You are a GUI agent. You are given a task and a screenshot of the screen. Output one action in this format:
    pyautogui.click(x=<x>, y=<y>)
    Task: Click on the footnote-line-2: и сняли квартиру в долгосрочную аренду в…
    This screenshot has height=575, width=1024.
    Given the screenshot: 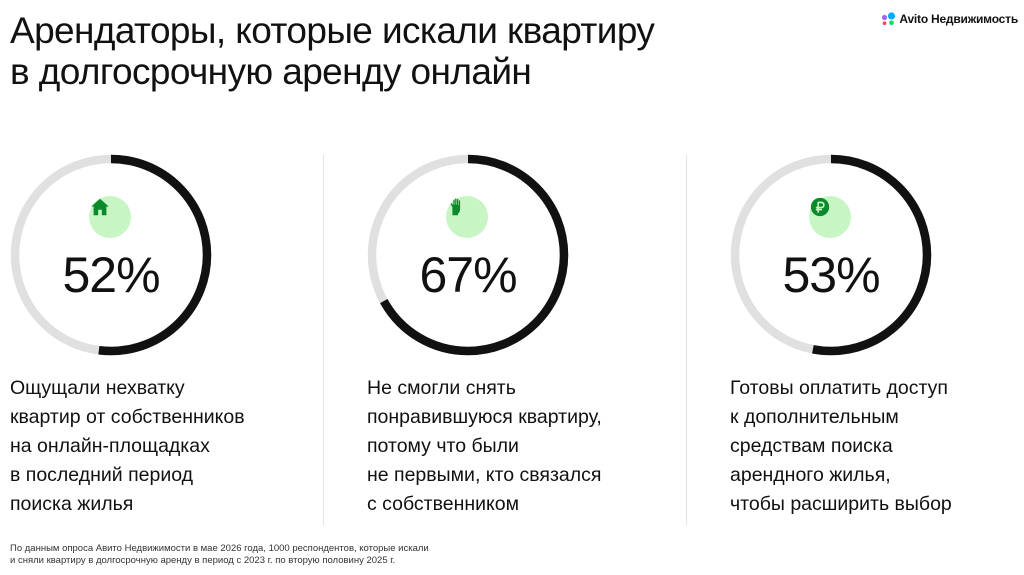 What is the action you would take?
    pyautogui.click(x=203, y=560)
    